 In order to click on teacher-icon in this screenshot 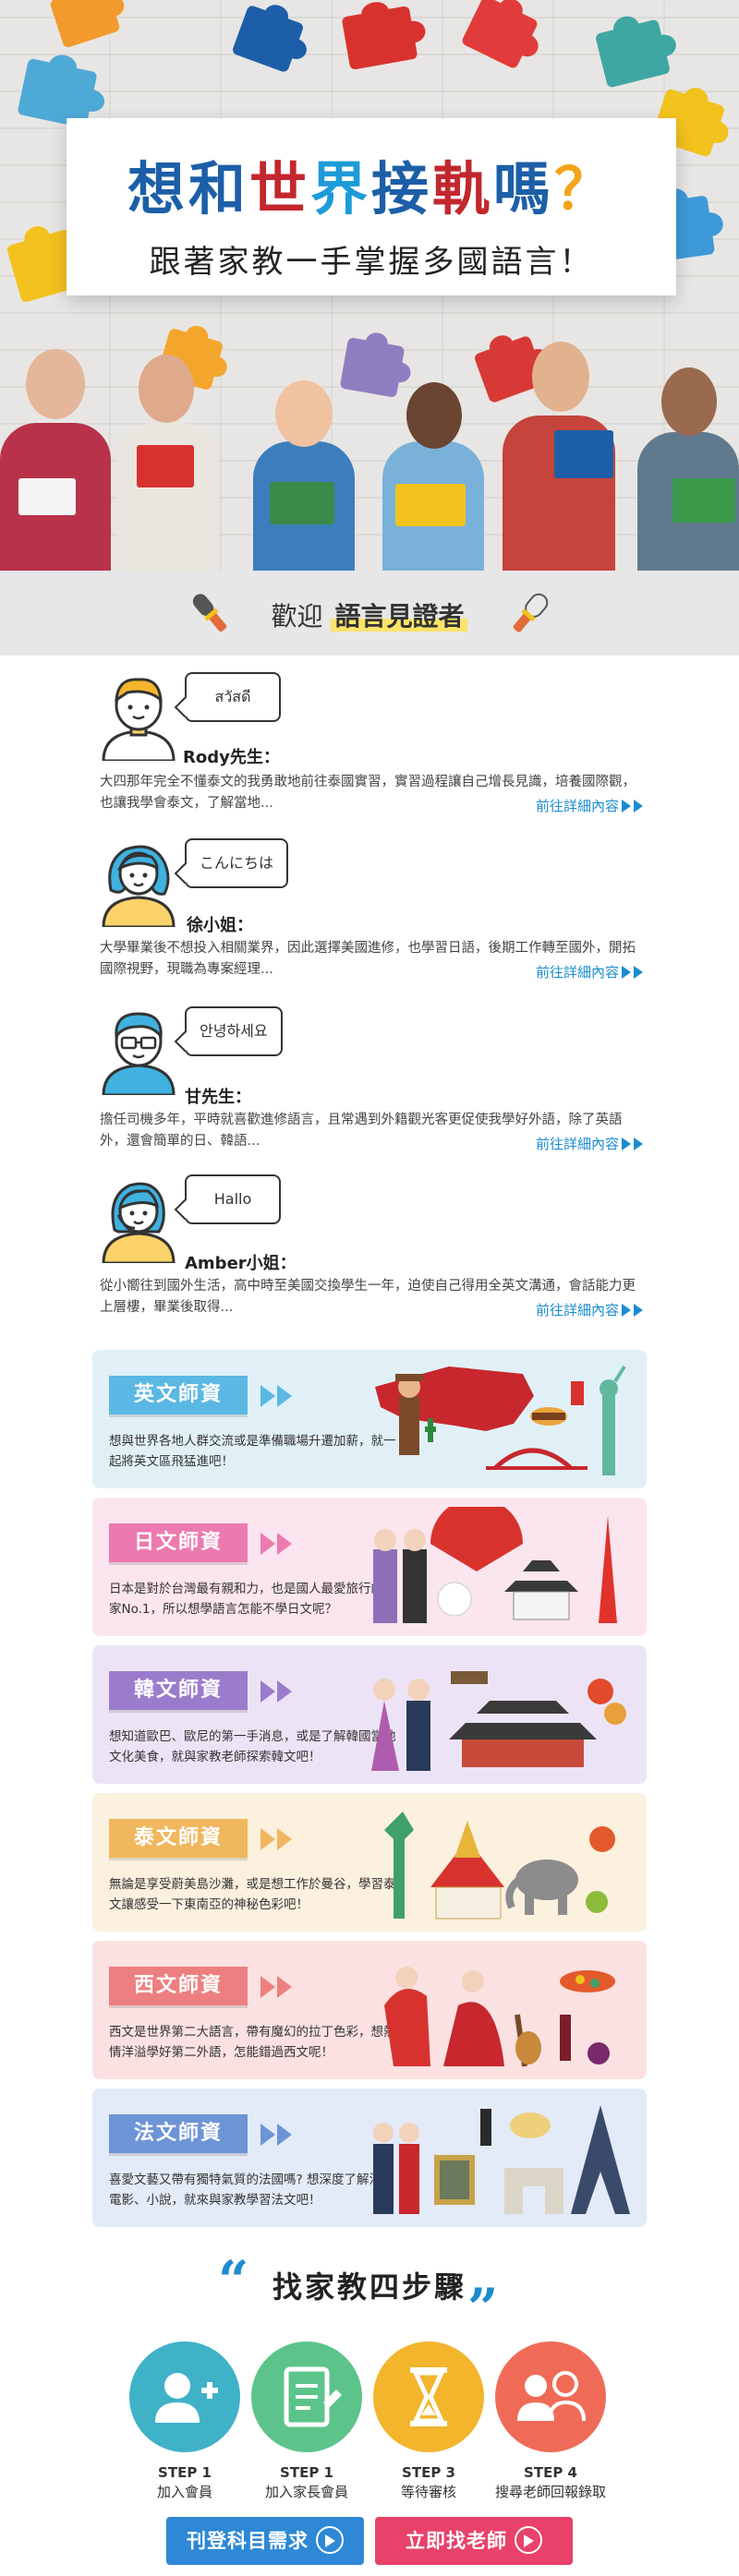, I will do `click(550, 2396)`.